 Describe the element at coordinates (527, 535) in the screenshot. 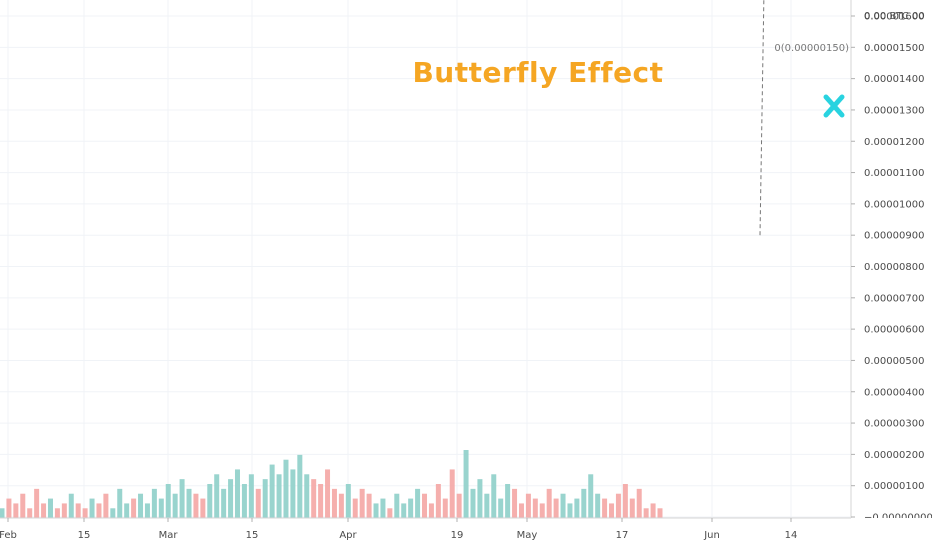

I see `x-tick-label: May` at that location.